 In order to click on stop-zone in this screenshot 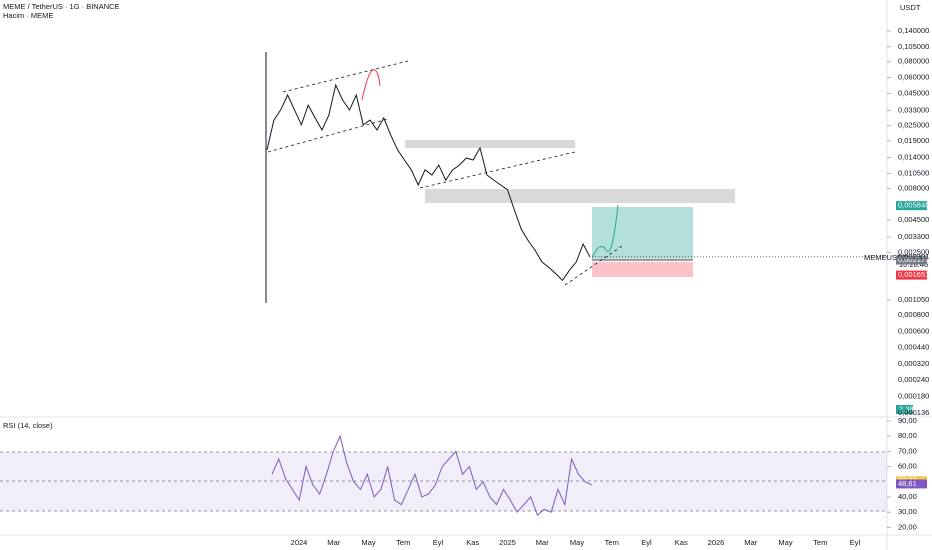, I will do `click(642, 269)`.